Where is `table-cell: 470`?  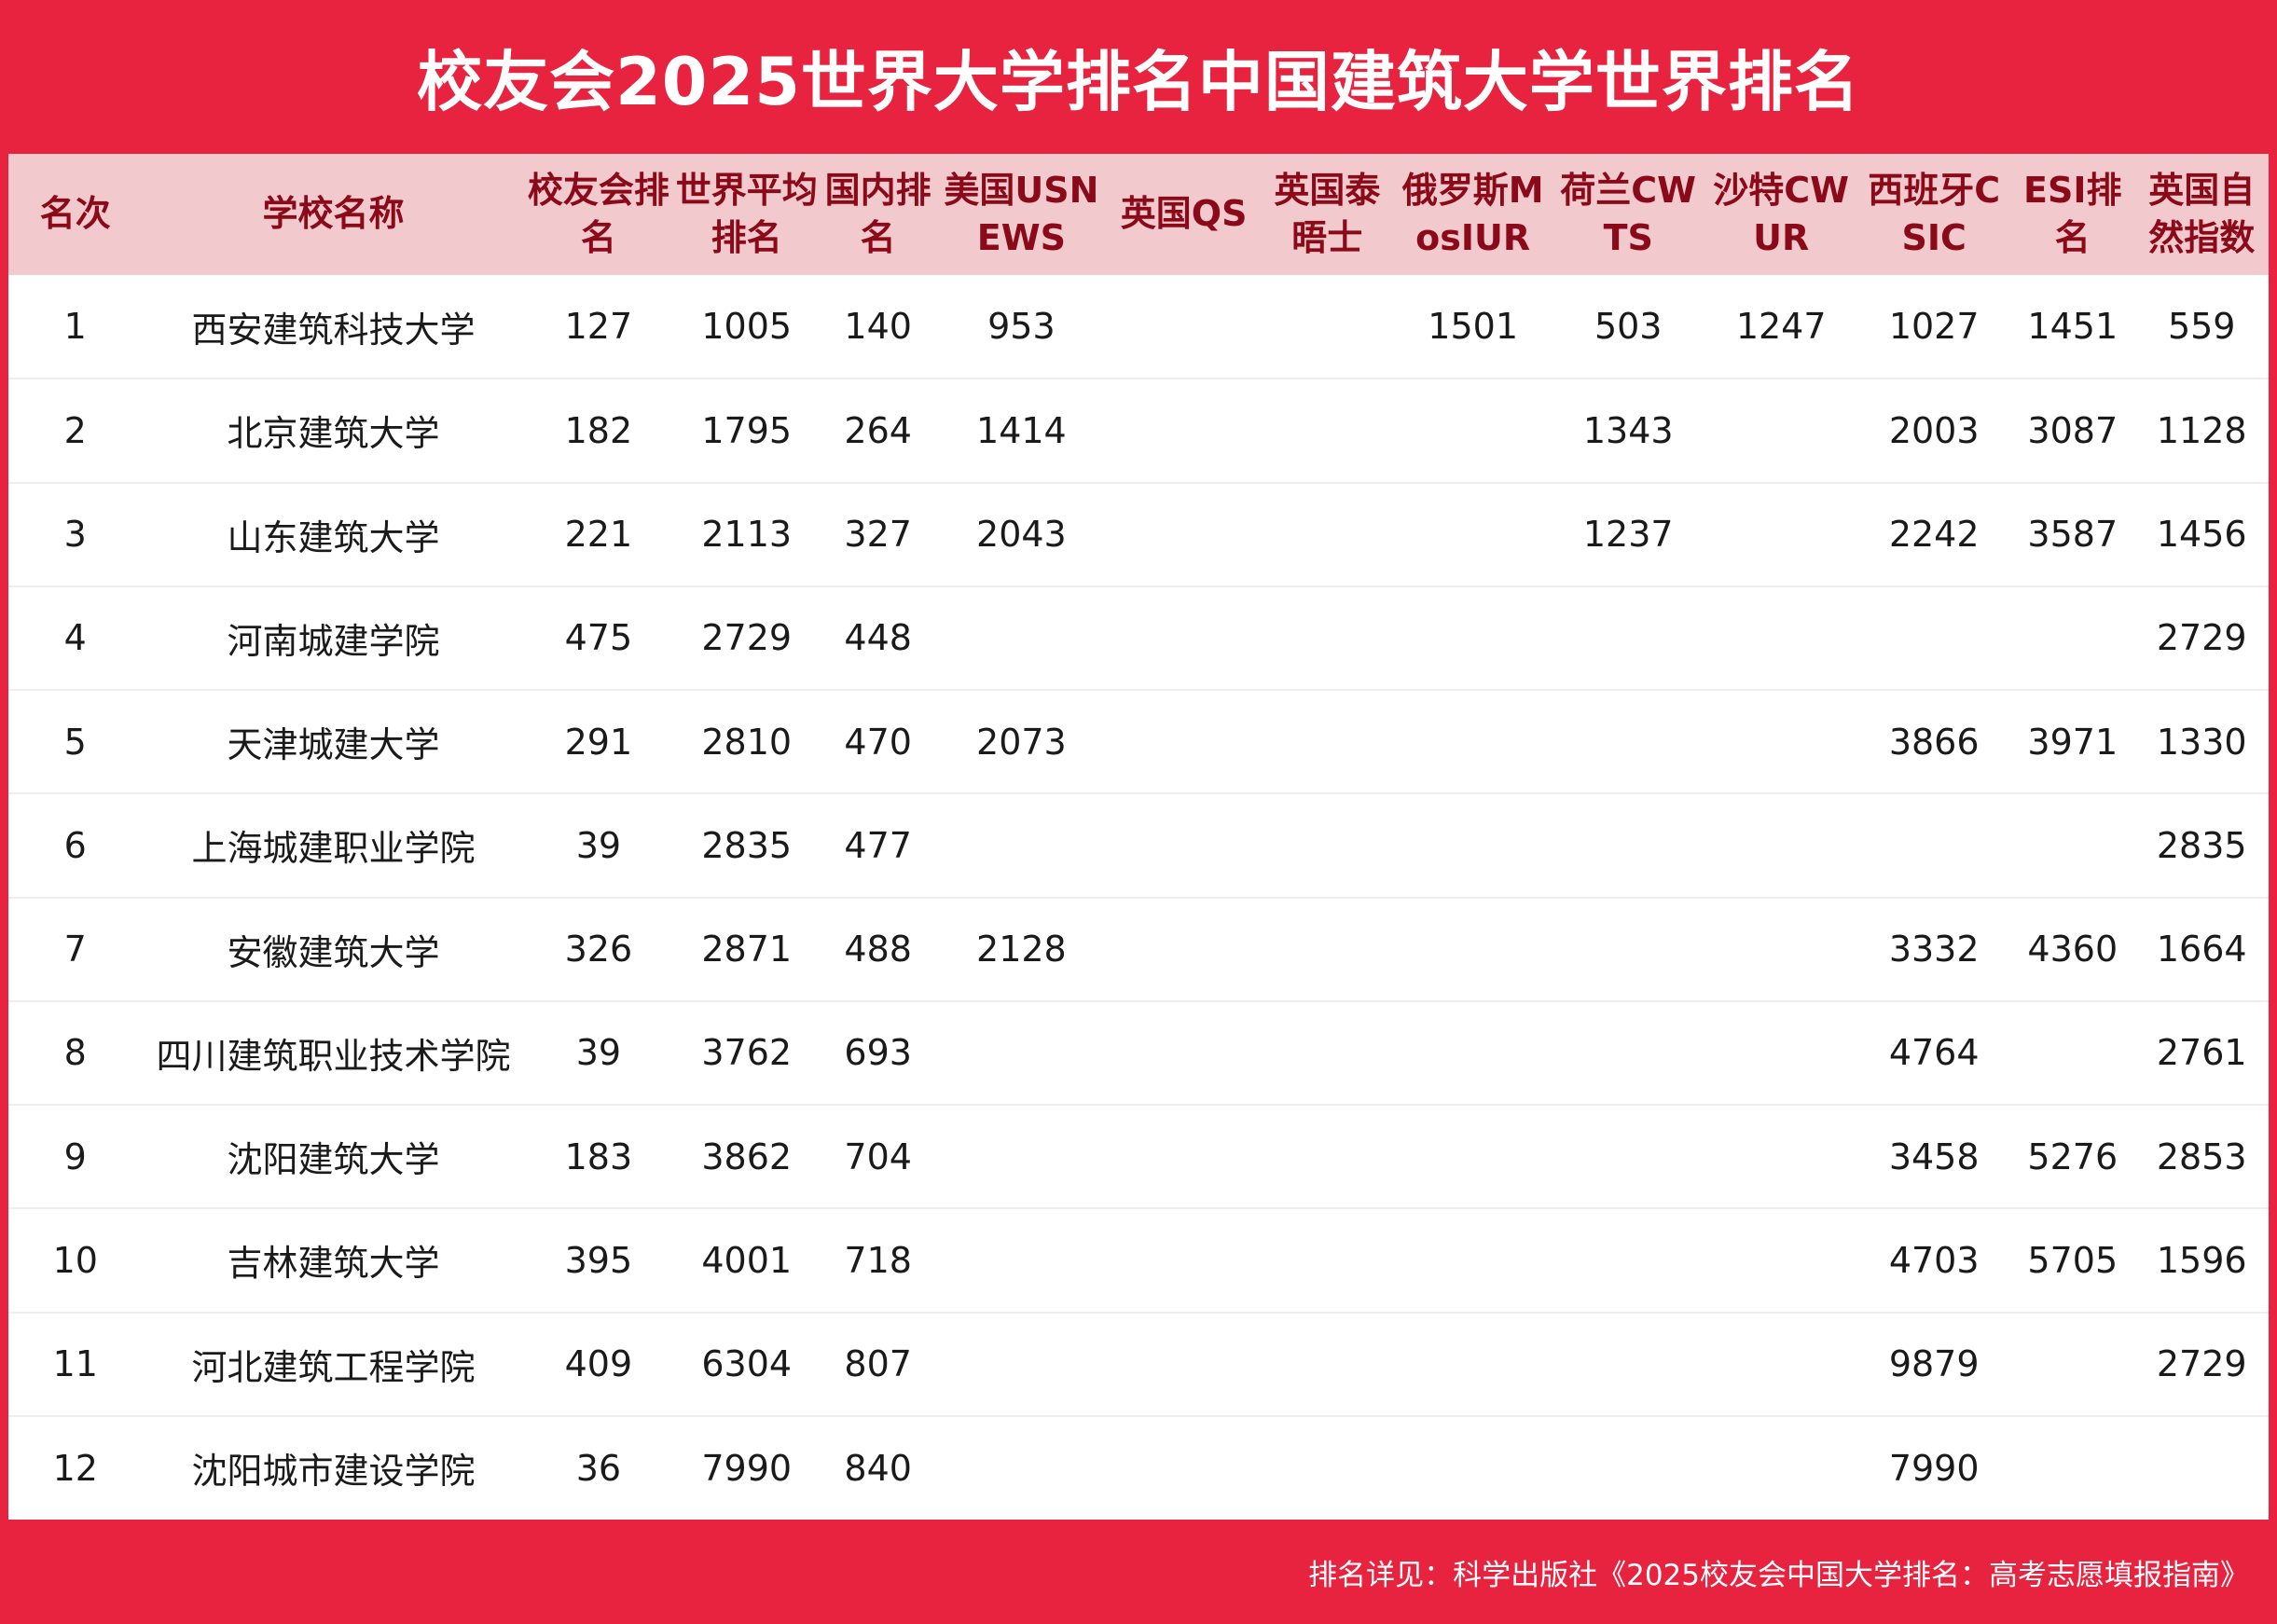 table-cell: 470 is located at coordinates (879, 742).